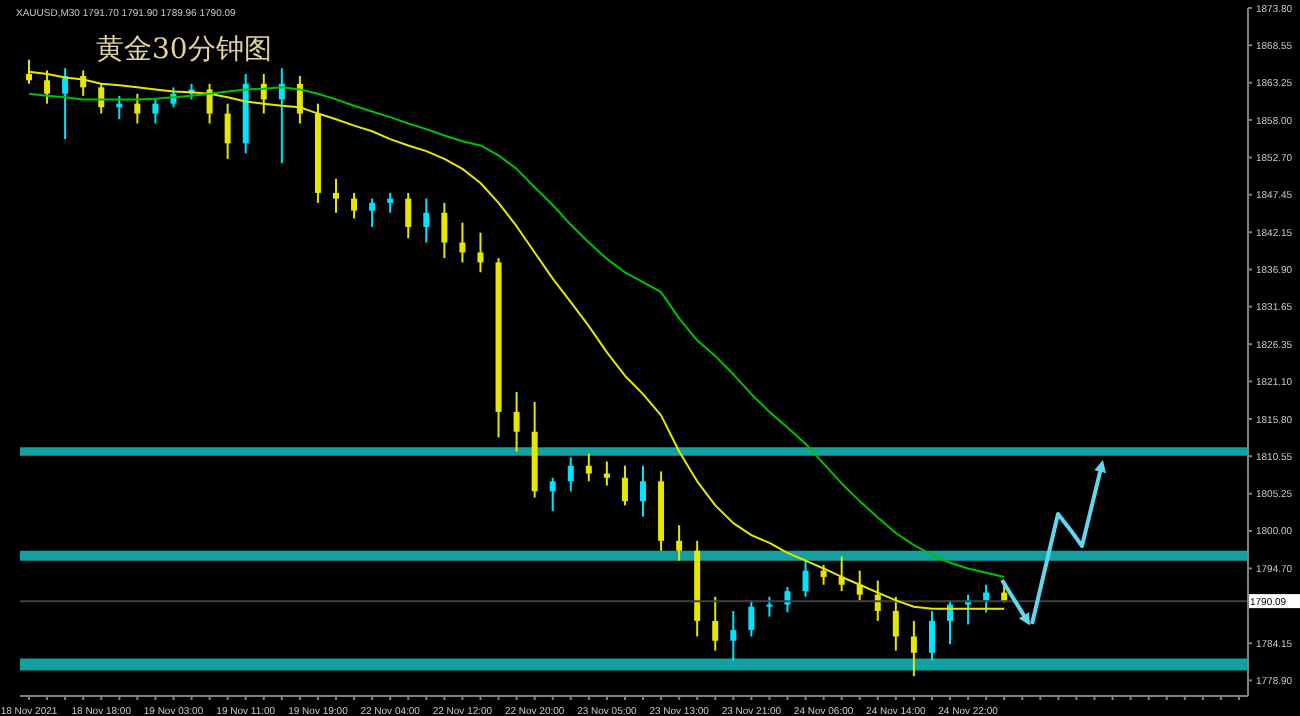 This screenshot has width=1300, height=716. Describe the element at coordinates (184, 50) in the screenshot. I see `text: 黄金30分钟图` at that location.